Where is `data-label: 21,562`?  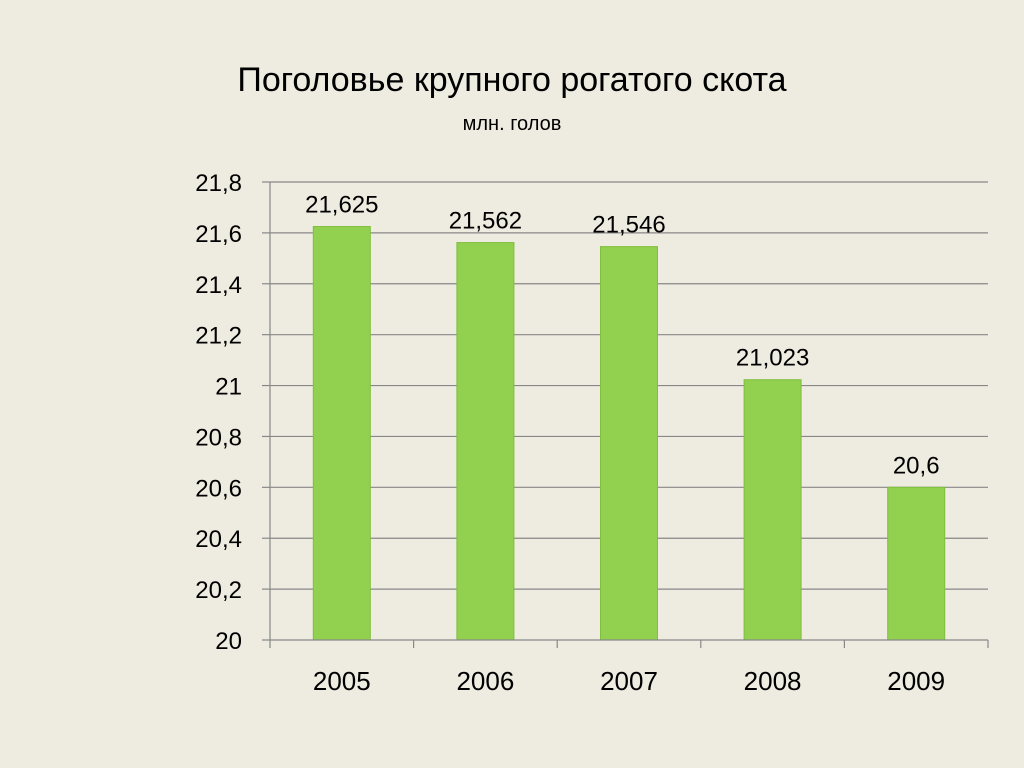 data-label: 21,562 is located at coordinates (485, 221).